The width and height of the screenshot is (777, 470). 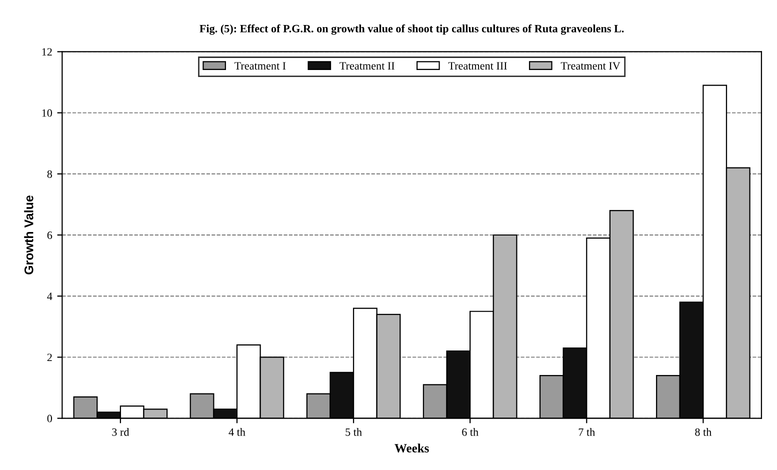 I want to click on y-tick-label: 2, so click(x=49, y=358).